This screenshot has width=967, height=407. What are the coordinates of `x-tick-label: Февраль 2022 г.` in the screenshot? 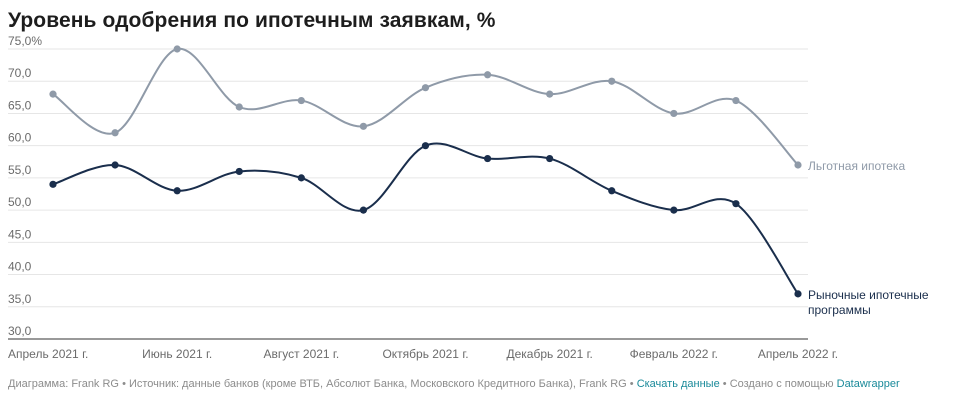 It's located at (674, 354).